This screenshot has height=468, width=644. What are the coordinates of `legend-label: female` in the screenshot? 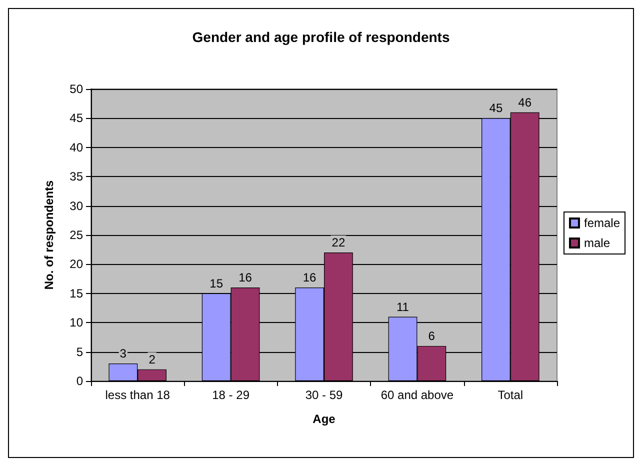 It's located at (602, 223).